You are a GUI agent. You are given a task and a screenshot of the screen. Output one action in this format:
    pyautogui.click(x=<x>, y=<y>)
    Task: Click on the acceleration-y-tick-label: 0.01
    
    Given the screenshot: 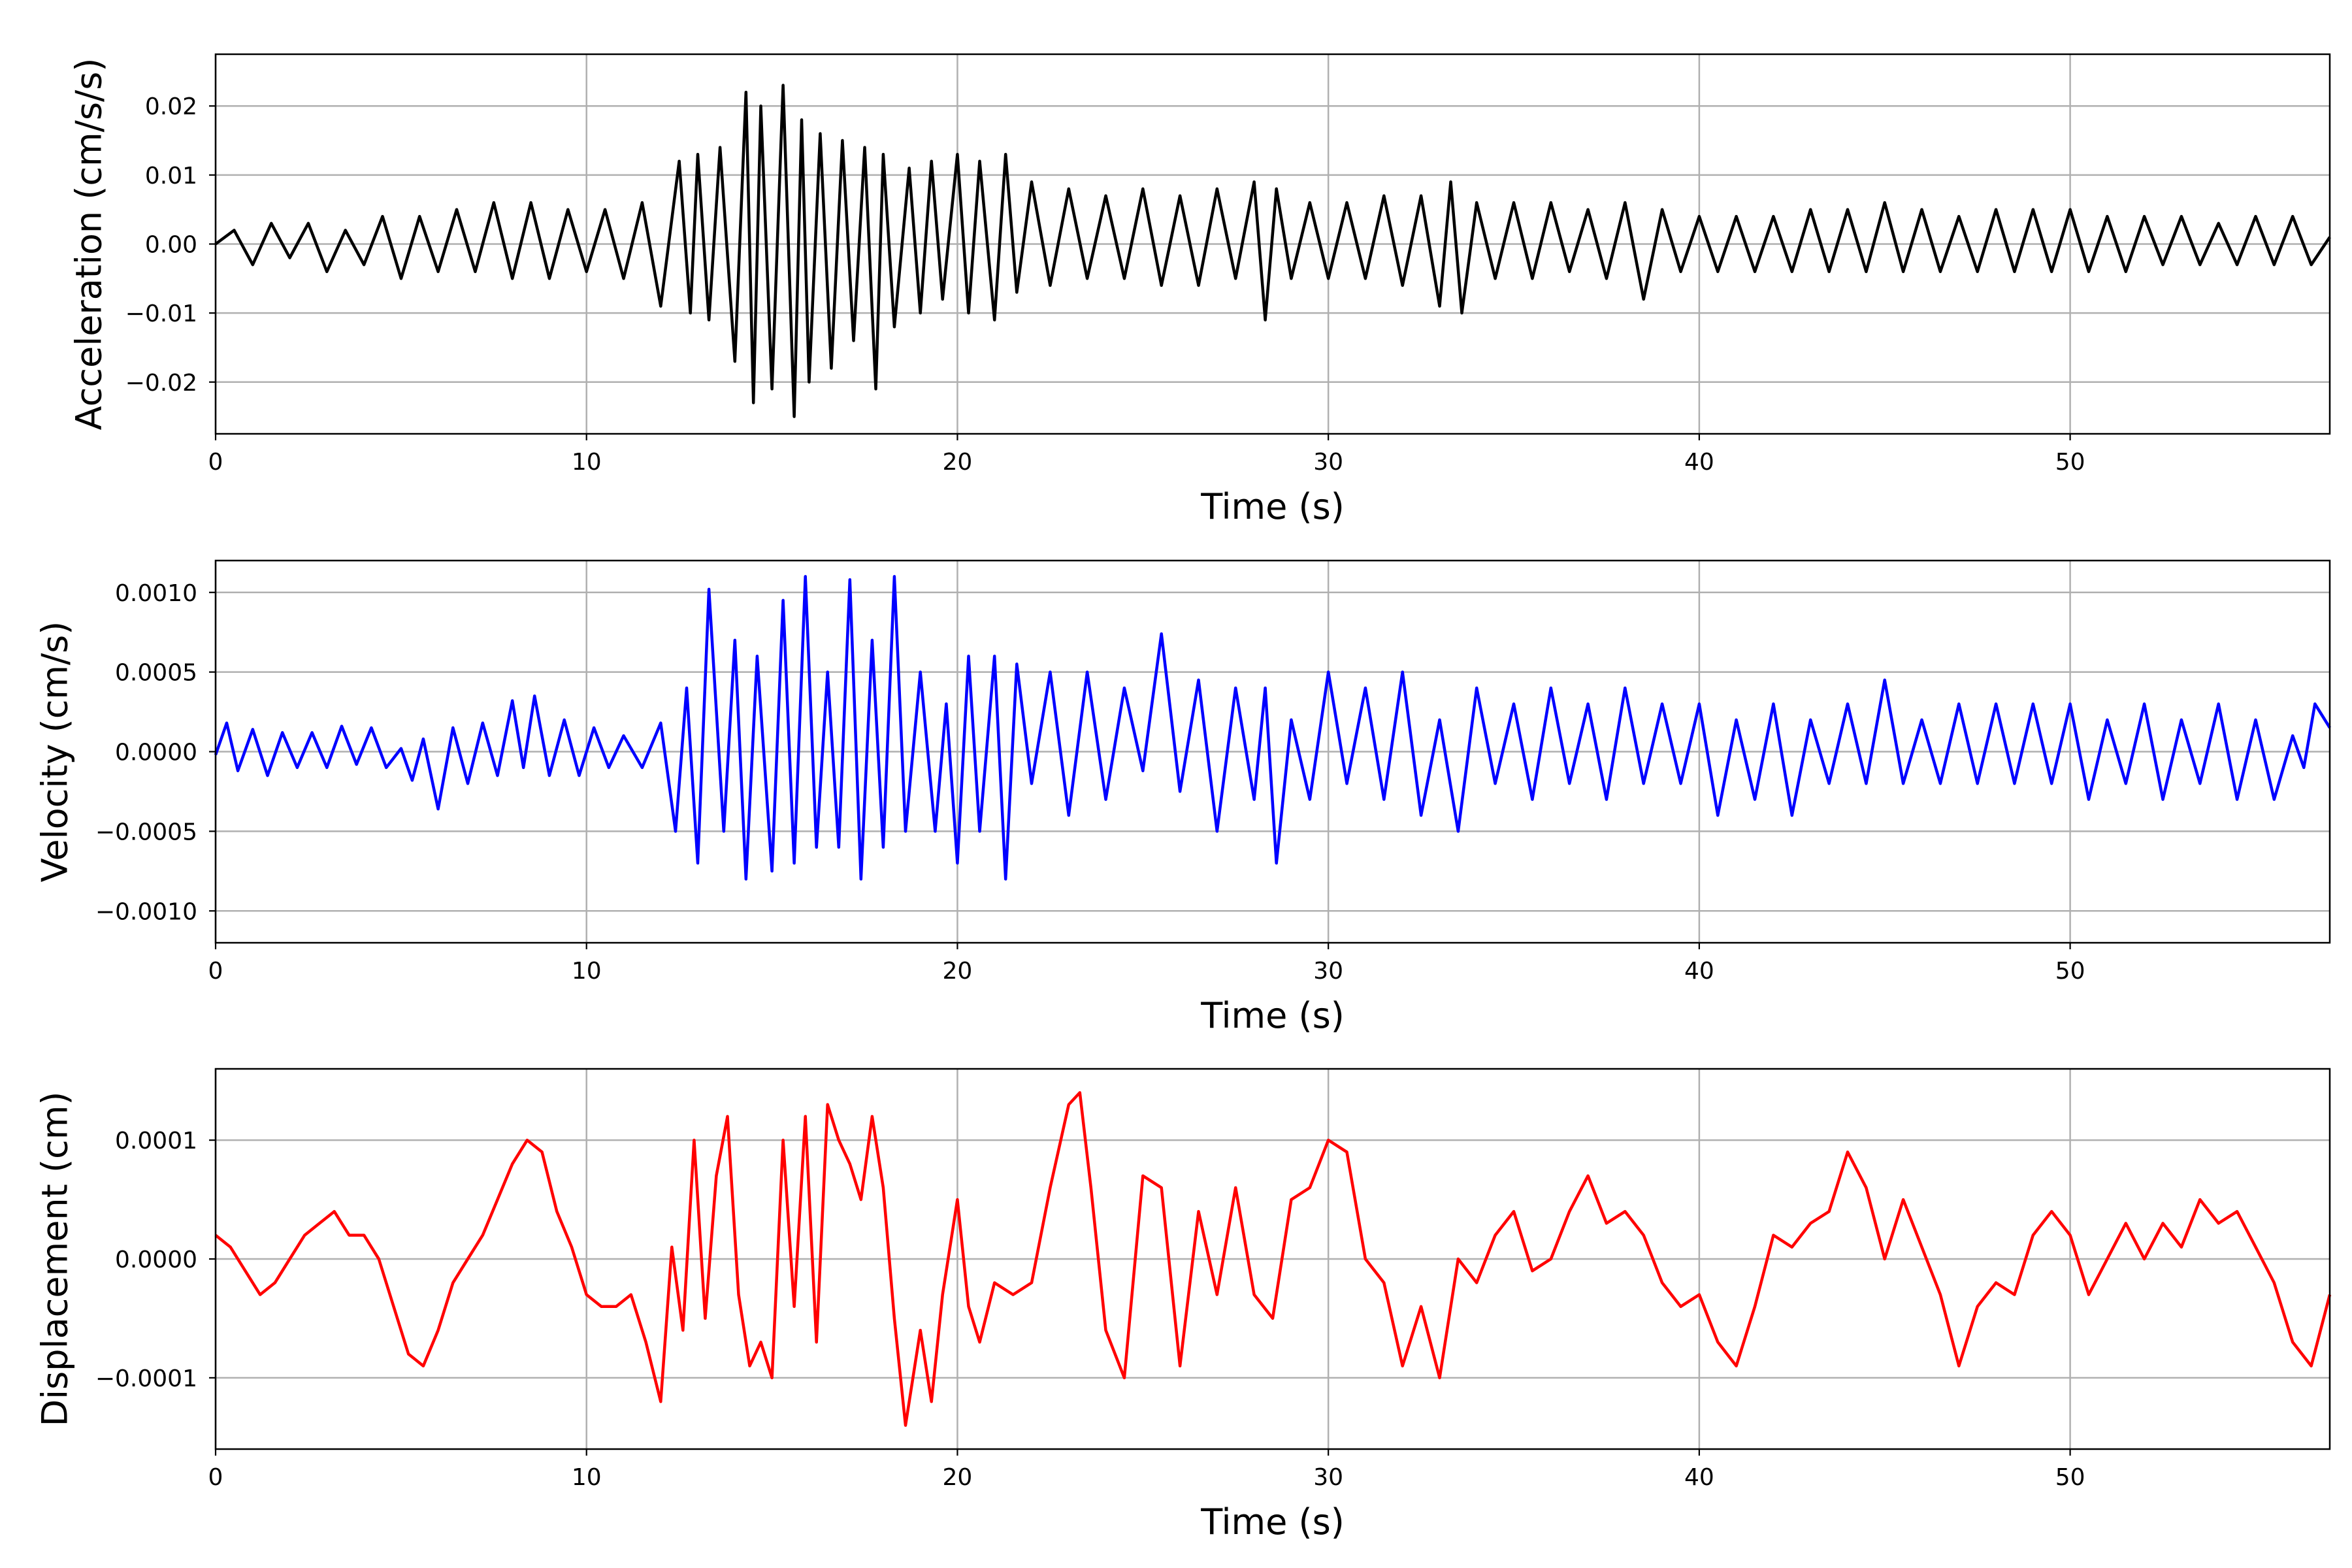 What is the action you would take?
    pyautogui.click(x=171, y=176)
    